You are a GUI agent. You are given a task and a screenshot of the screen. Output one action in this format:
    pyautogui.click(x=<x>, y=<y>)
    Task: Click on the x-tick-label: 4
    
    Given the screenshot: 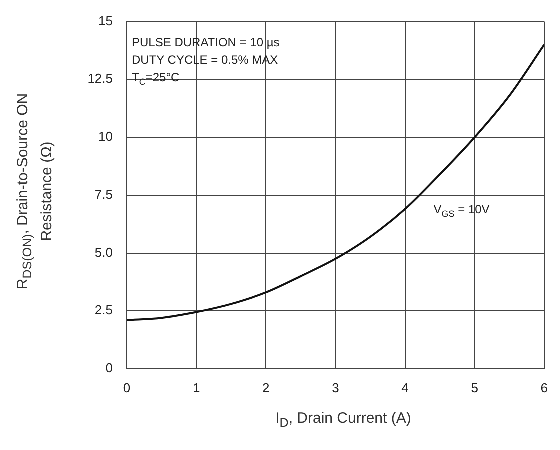 What is the action you would take?
    pyautogui.click(x=405, y=388)
    